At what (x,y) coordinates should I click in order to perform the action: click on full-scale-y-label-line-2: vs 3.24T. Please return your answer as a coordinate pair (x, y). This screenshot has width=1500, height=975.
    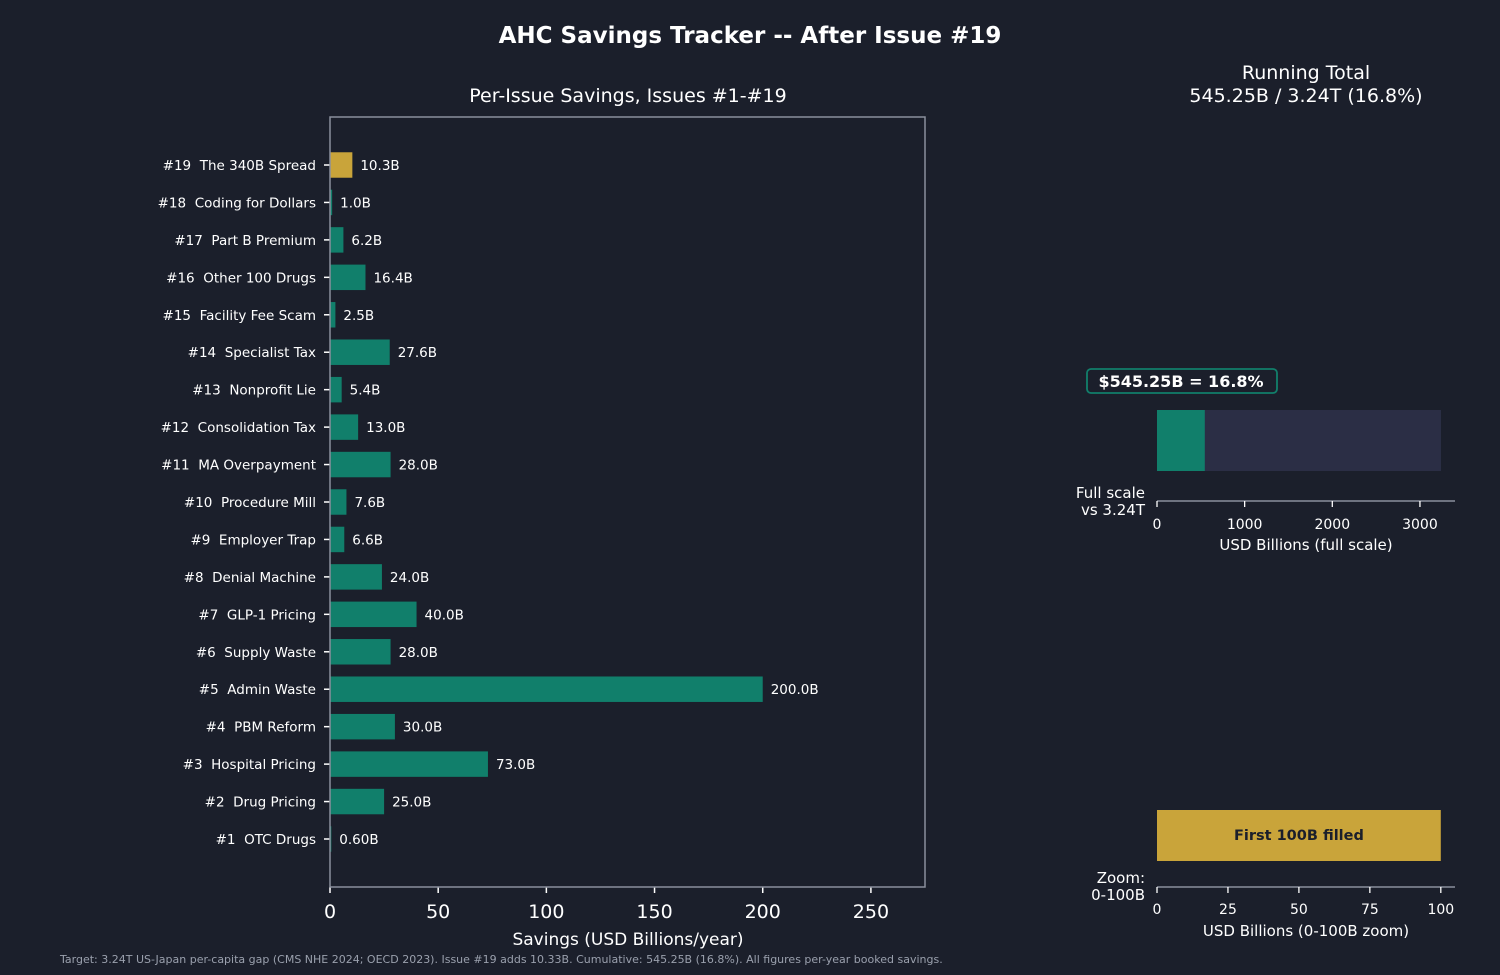
    Looking at the image, I should click on (1113, 510).